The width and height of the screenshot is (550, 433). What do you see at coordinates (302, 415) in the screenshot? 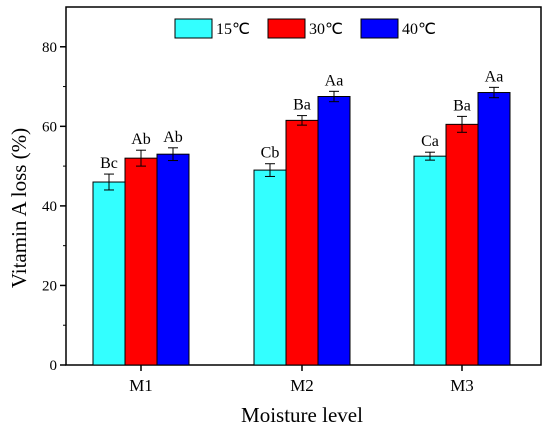
I see `x-axis-title: Moisture level` at bounding box center [302, 415].